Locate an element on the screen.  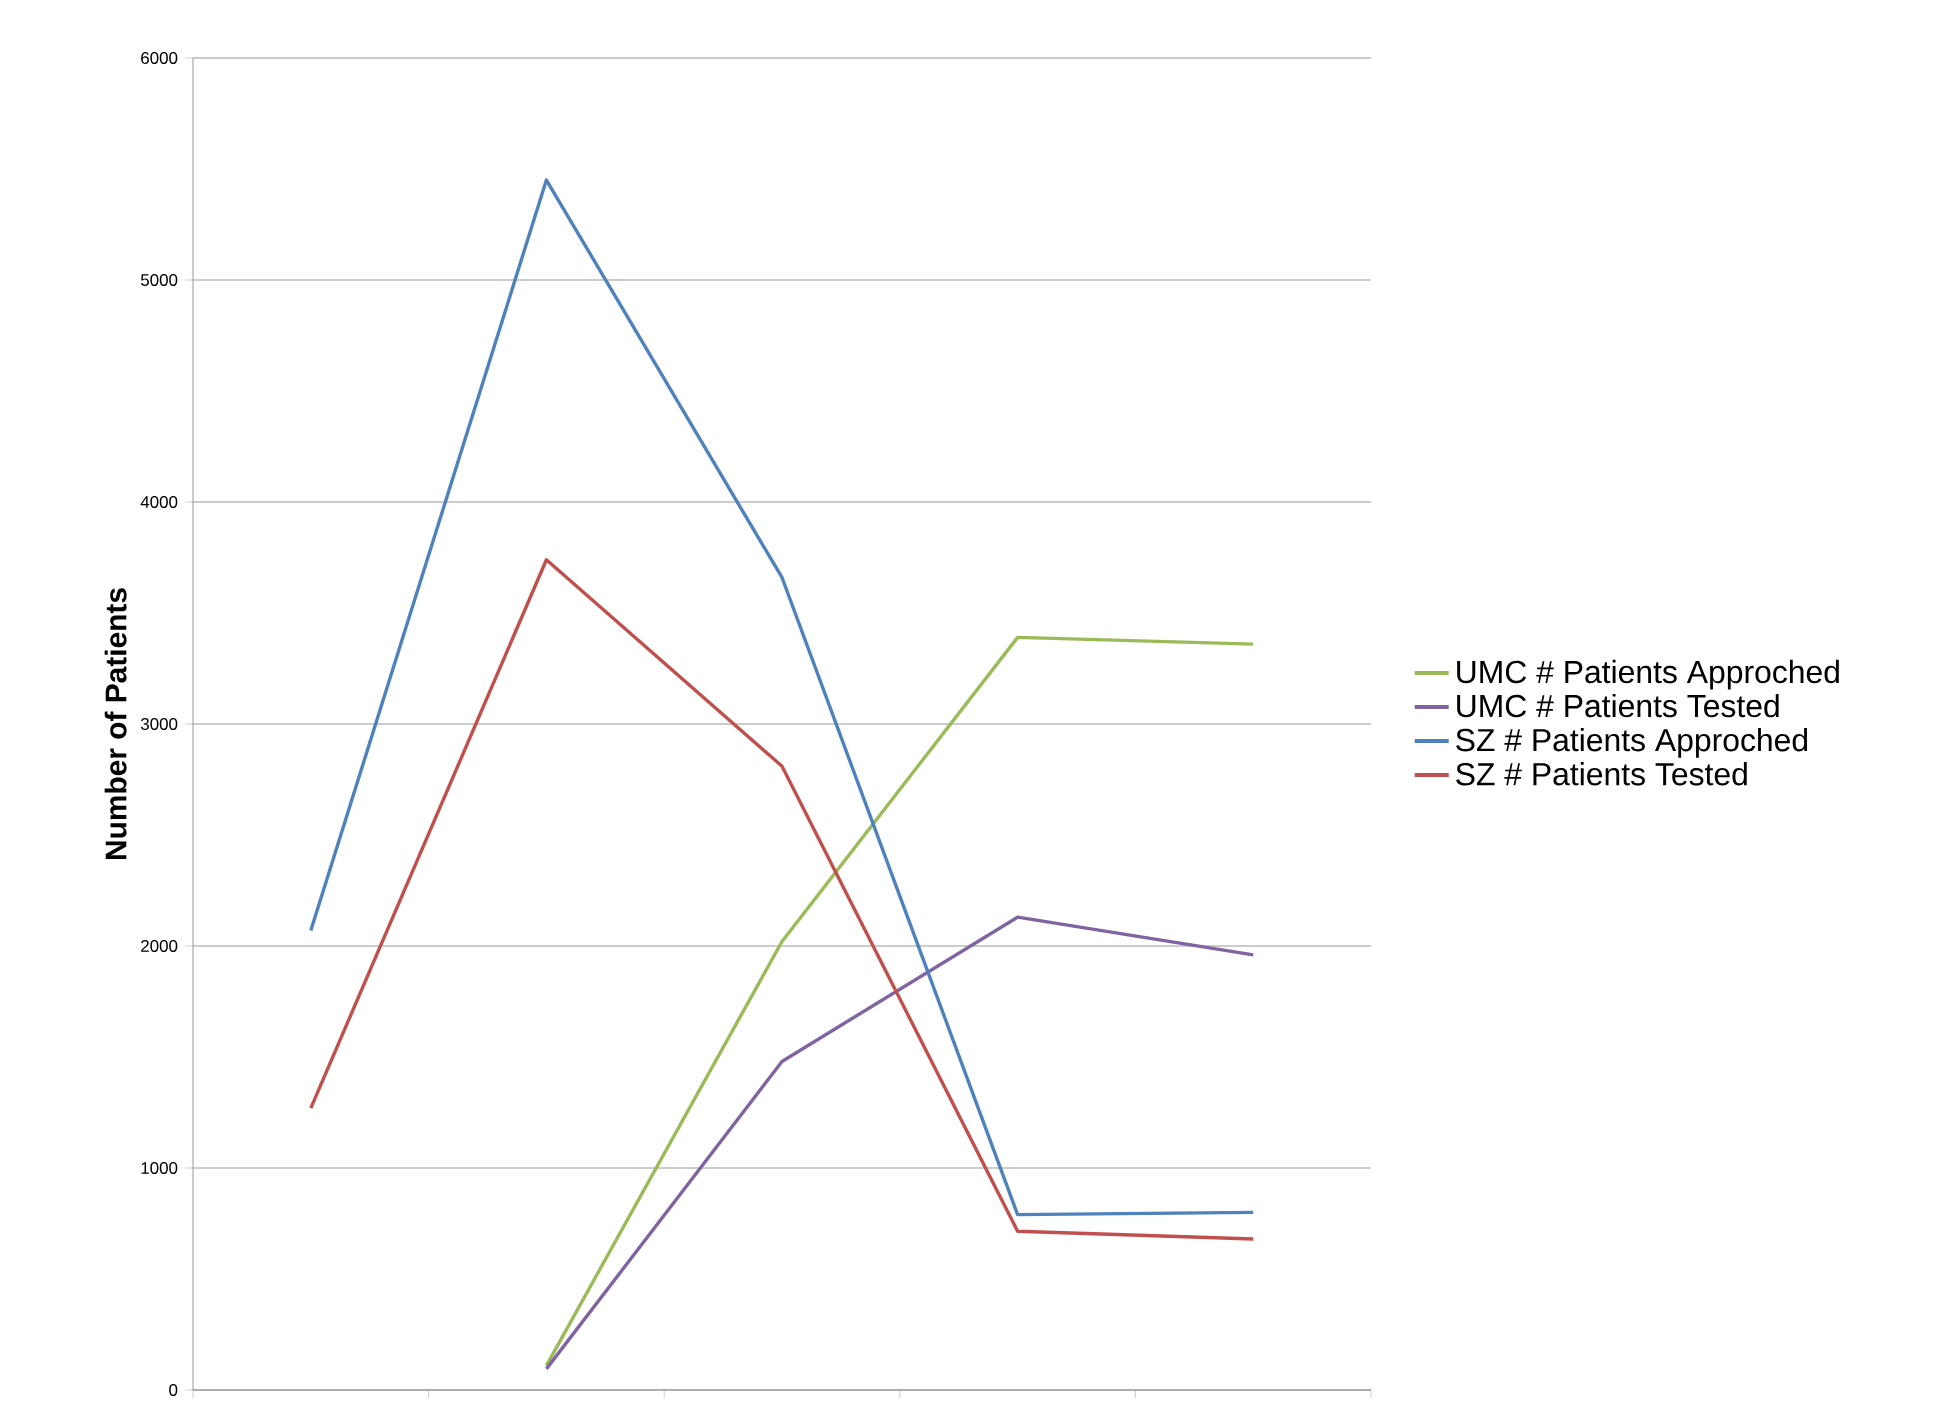
y-tick-label: 1000 is located at coordinates (159, 1168).